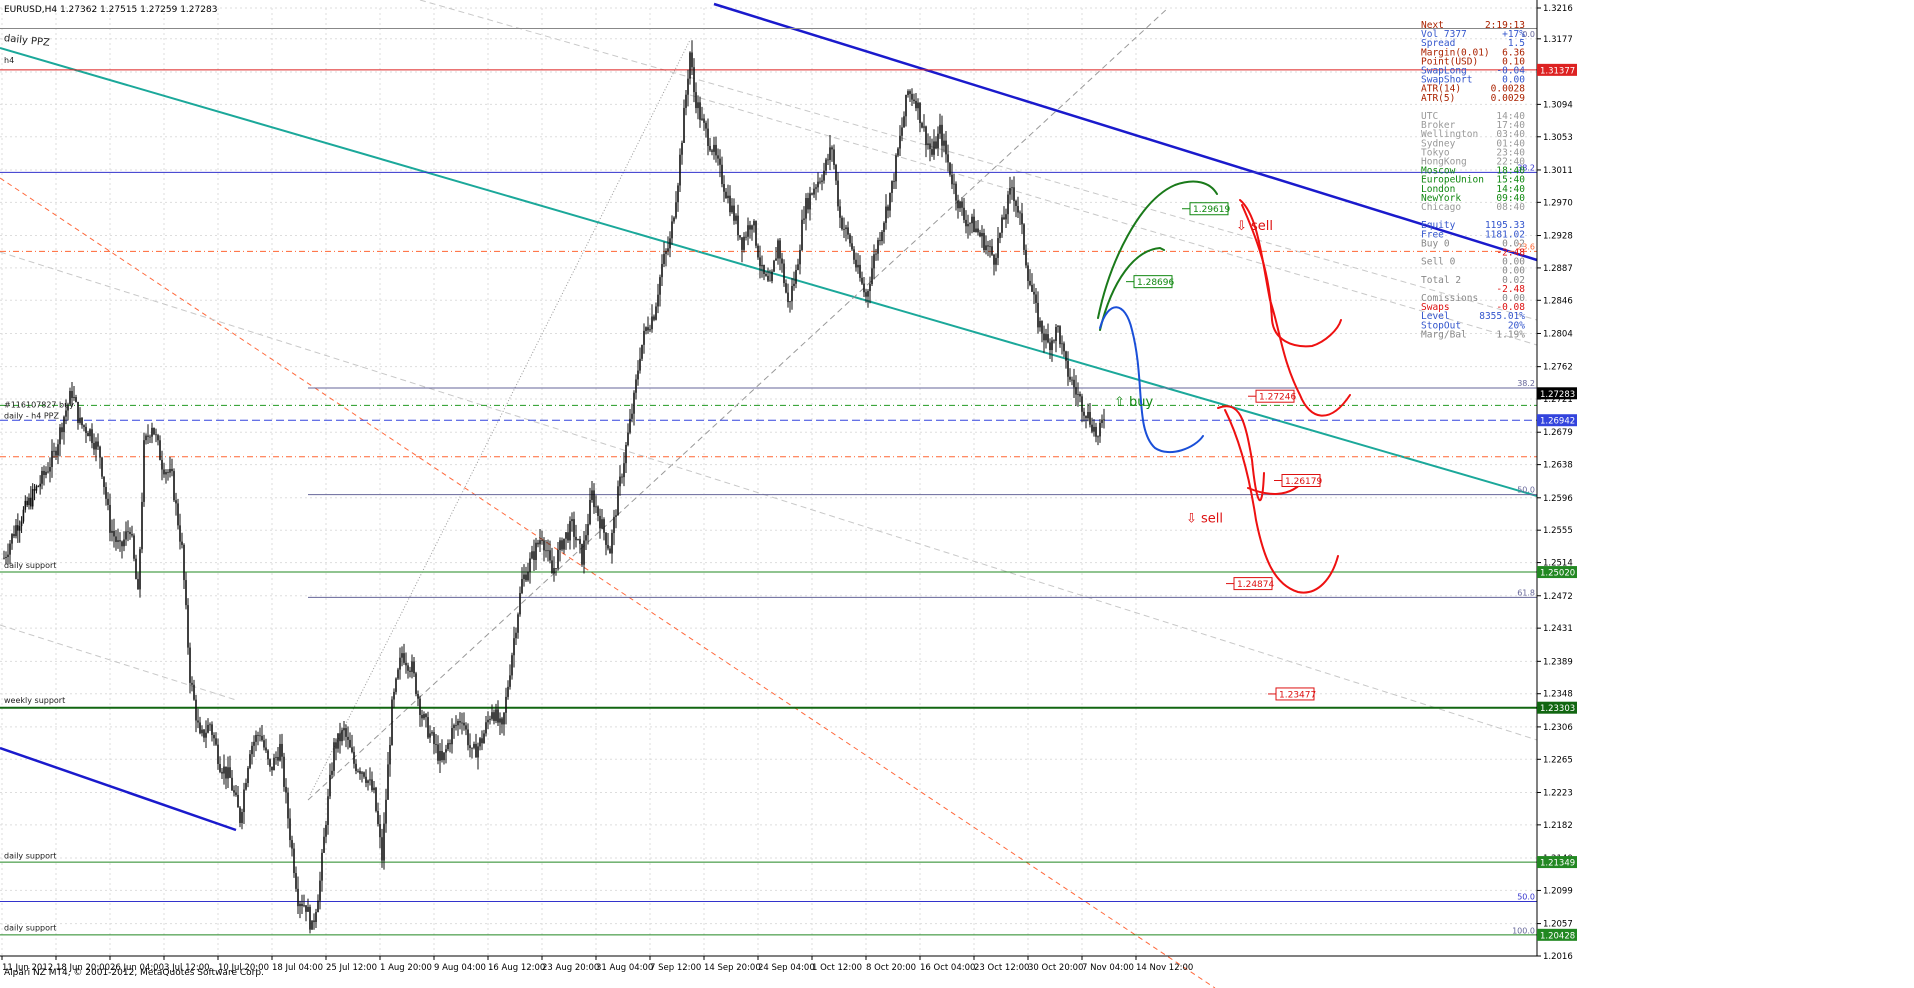 This screenshot has width=1914, height=988. I want to click on price-tag-box, so click(1557, 69).